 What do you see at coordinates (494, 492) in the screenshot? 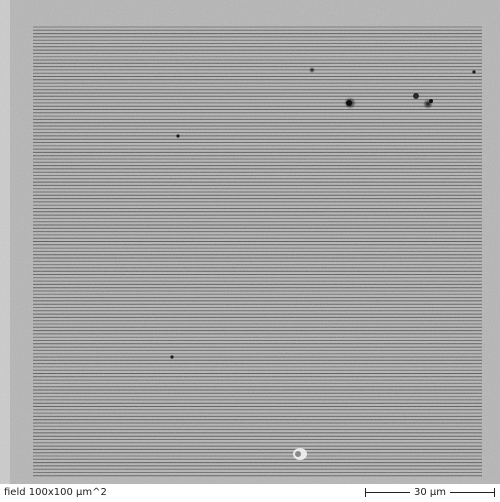
I see `scale-bar-right-tick` at bounding box center [494, 492].